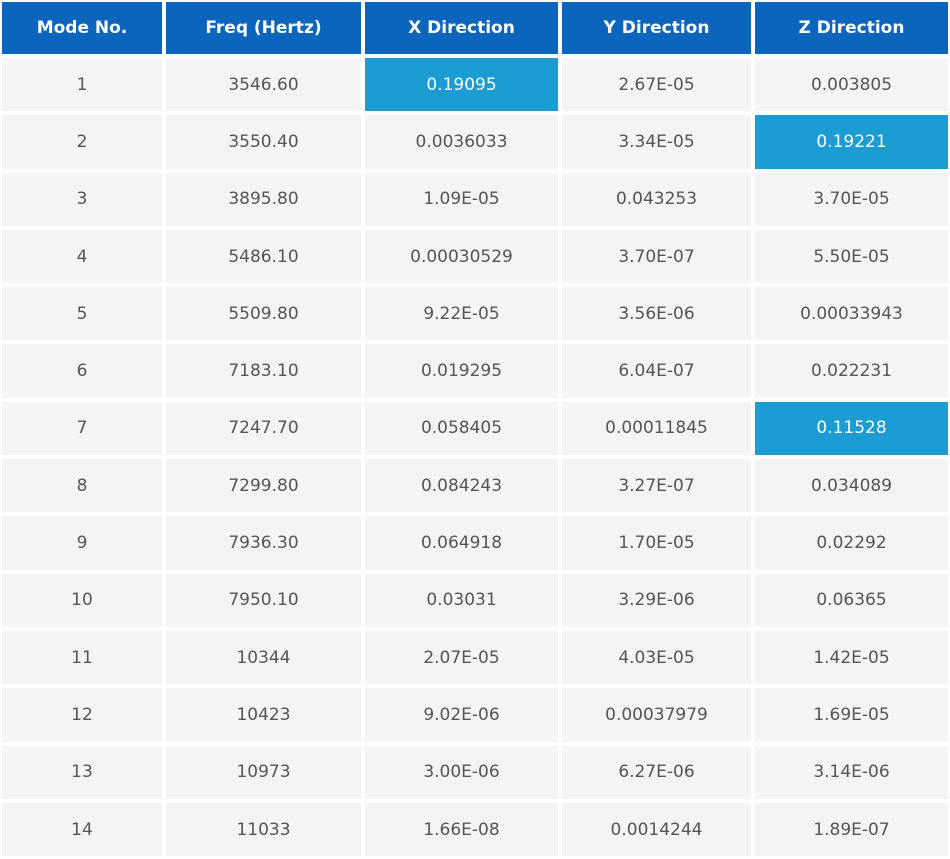  Describe the element at coordinates (82, 600) in the screenshot. I see `table-cell: 10` at that location.